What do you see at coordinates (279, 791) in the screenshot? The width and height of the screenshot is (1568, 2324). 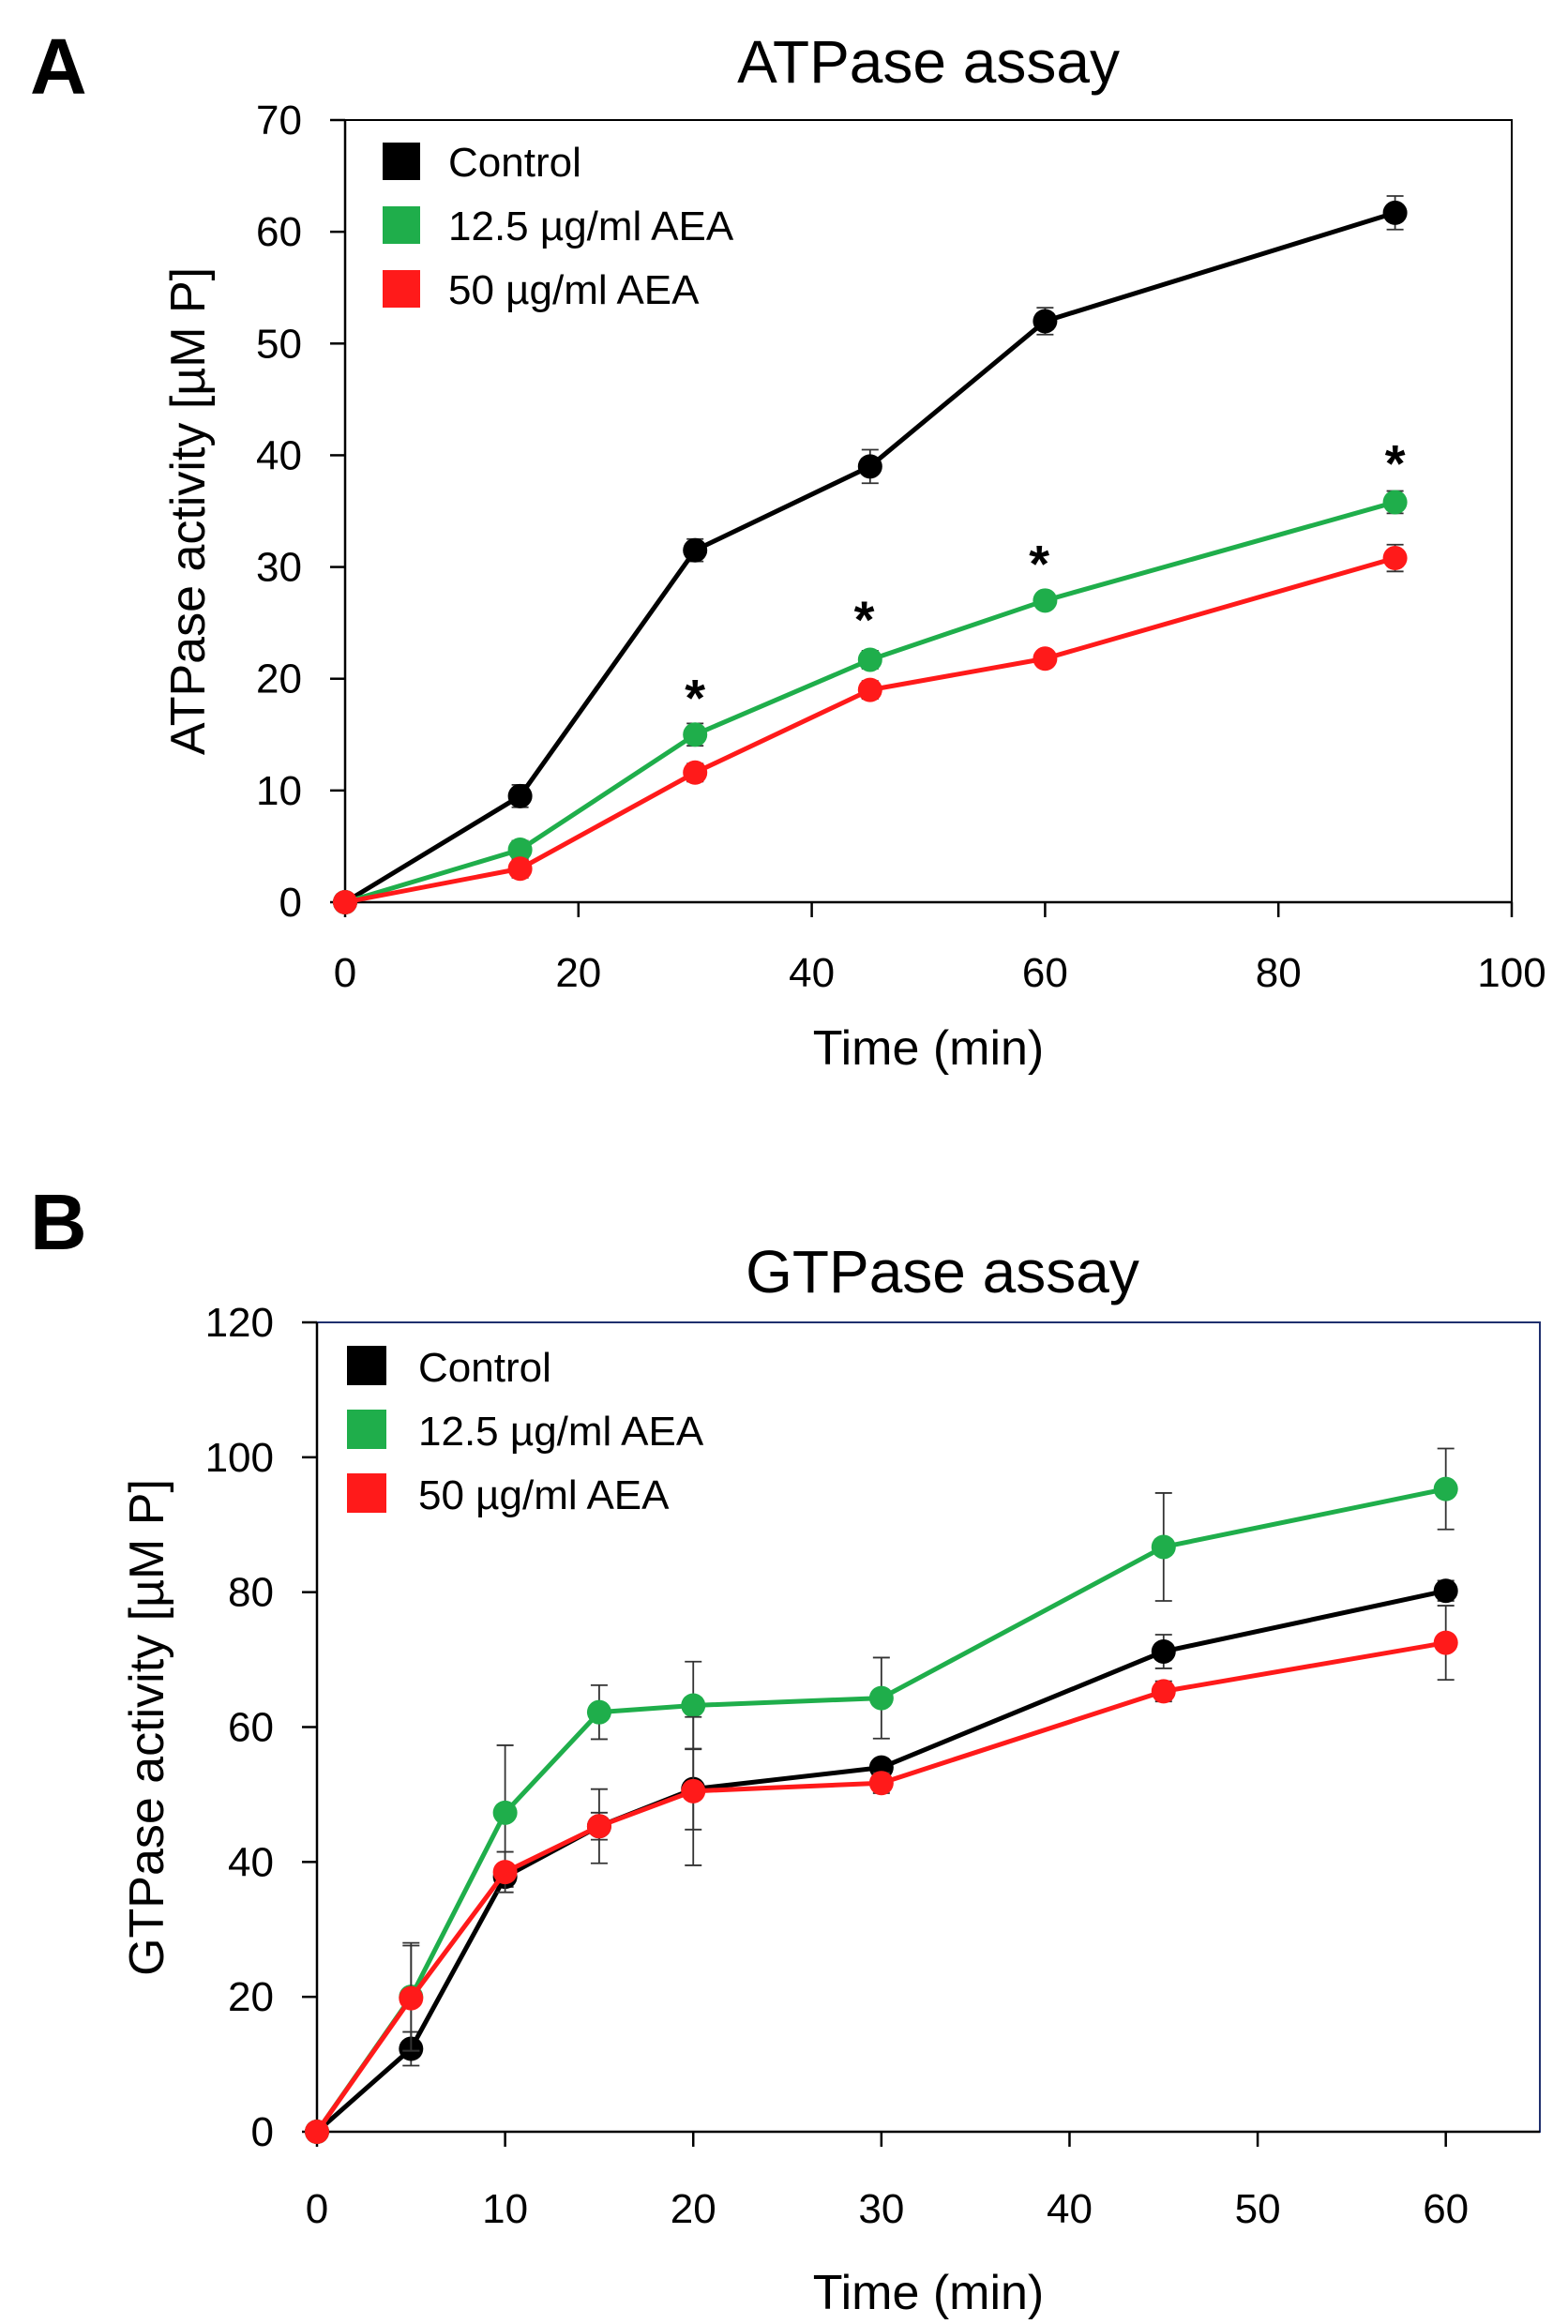 I see `y-tick-label: 10` at bounding box center [279, 791].